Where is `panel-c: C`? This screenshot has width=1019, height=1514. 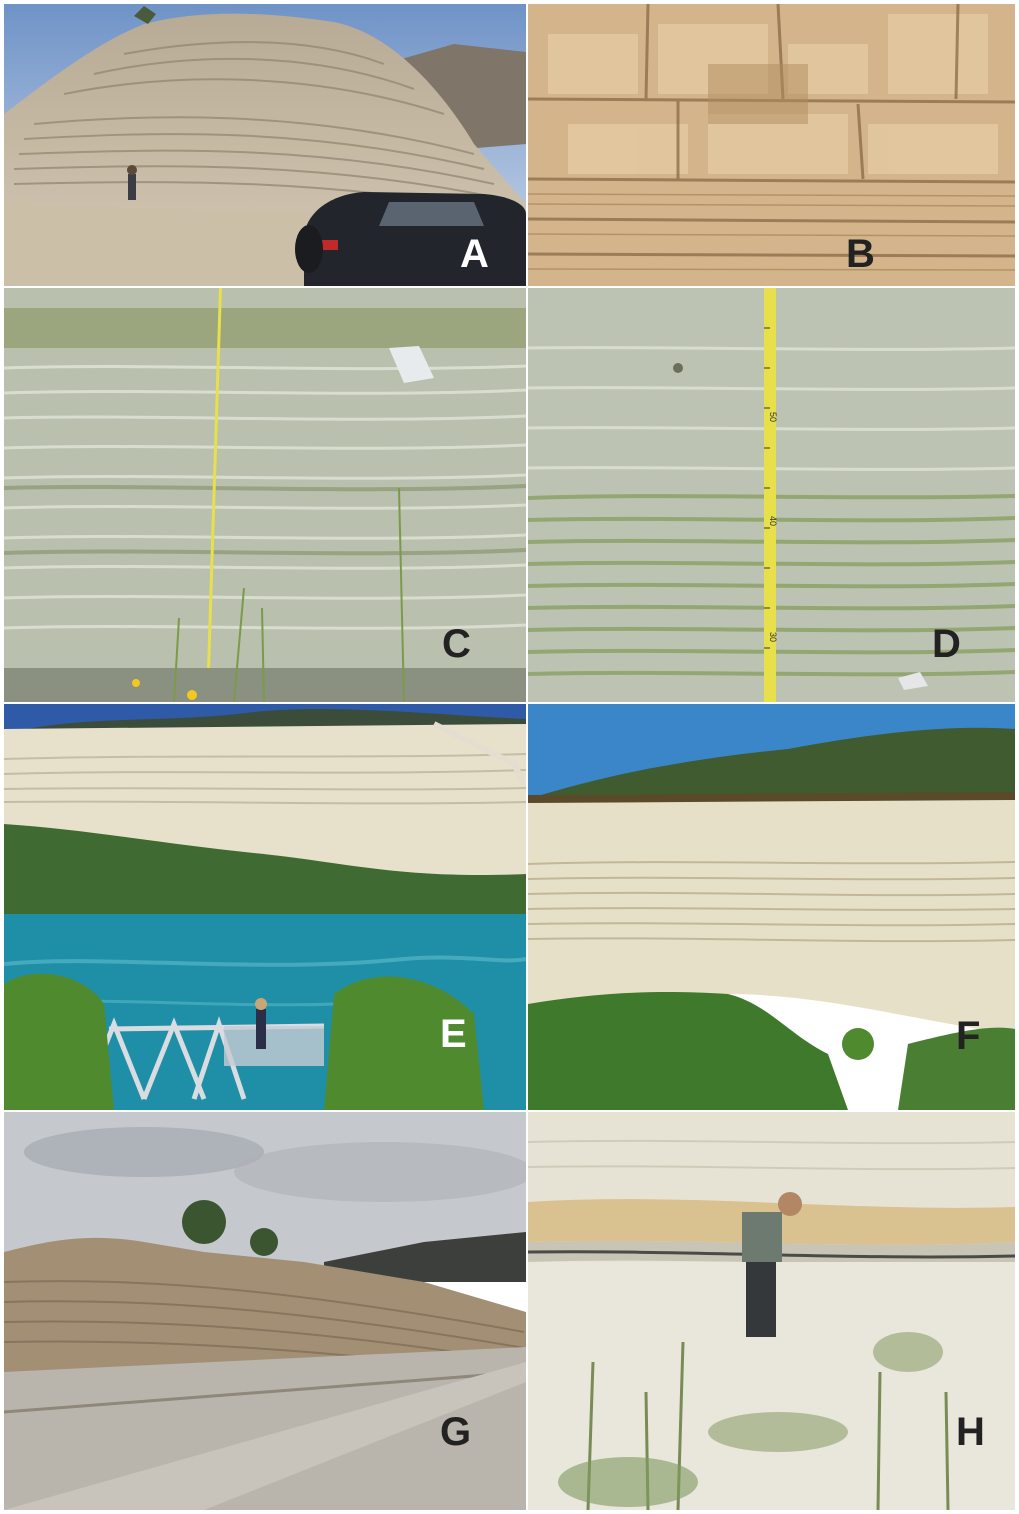
panel-c: C is located at coordinates (265, 495).